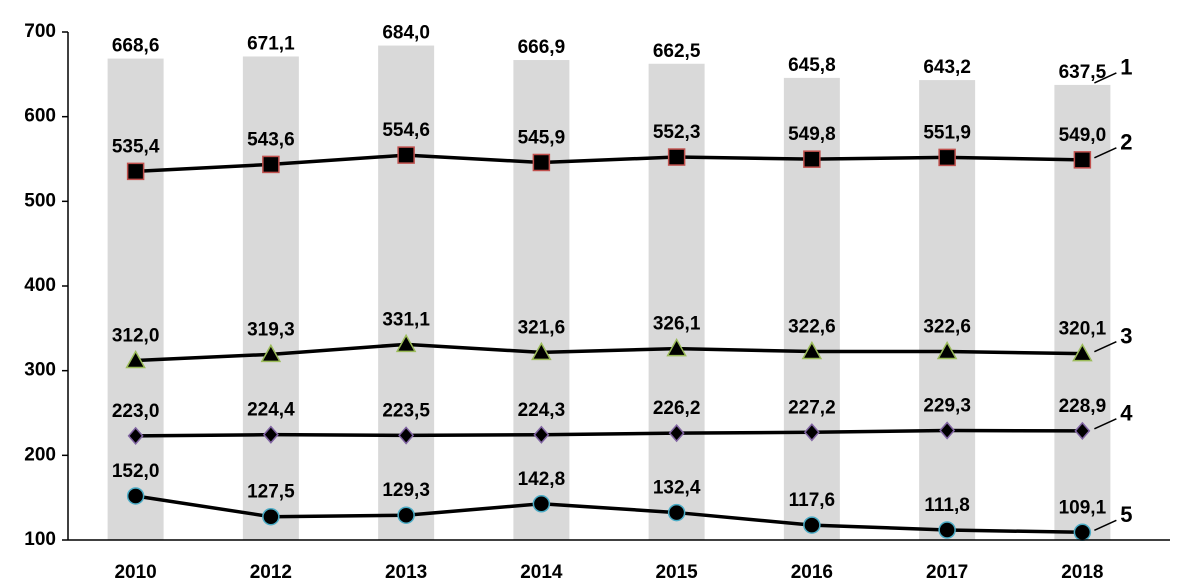  Describe the element at coordinates (947, 132) in the screenshot. I see `data-label: 551,9` at that location.